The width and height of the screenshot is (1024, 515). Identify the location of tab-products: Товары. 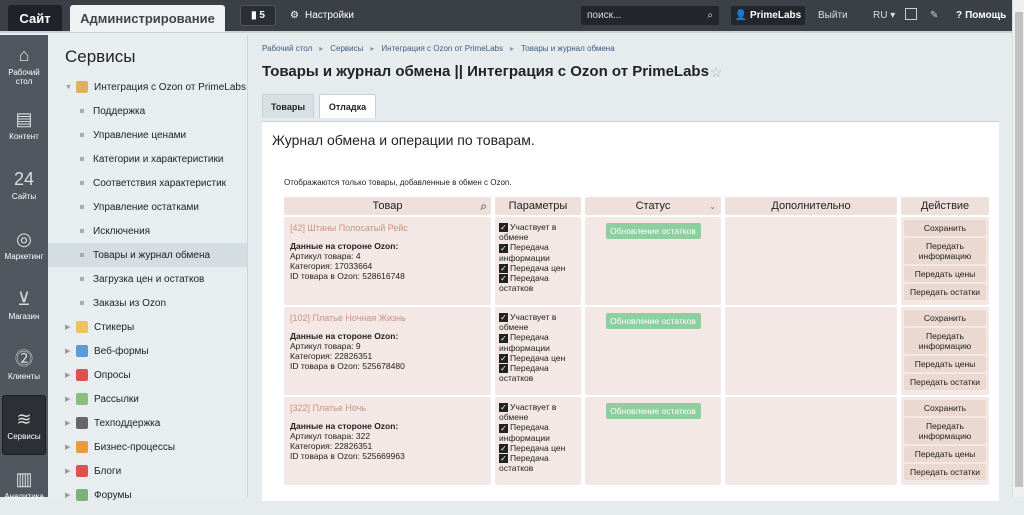
(288, 106).